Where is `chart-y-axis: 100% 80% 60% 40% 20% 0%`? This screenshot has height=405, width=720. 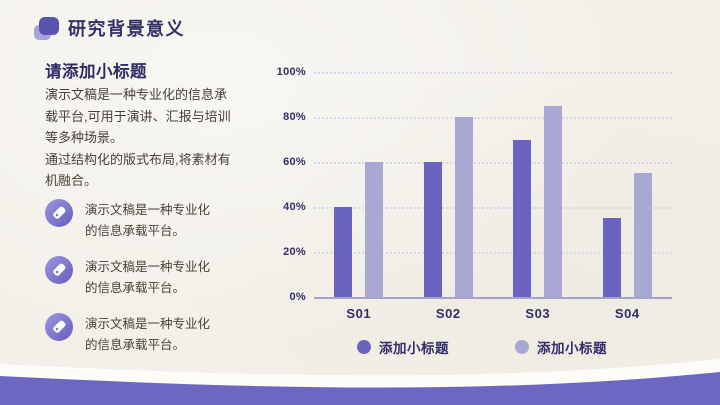
chart-y-axis: 100% 80% 60% 40% 20% 0% is located at coordinates (284, 184).